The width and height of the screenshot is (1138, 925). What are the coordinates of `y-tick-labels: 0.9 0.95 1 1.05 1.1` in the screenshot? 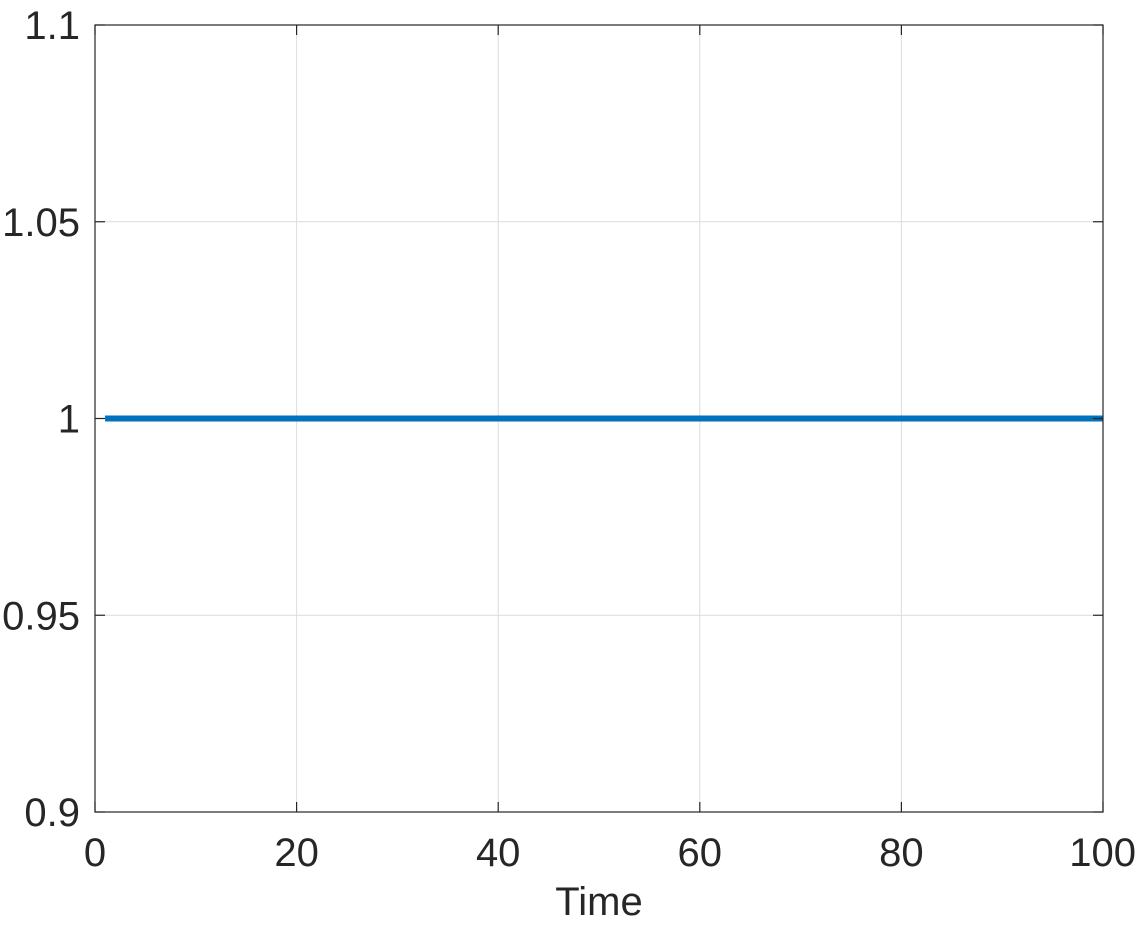 It's located at (41, 419).